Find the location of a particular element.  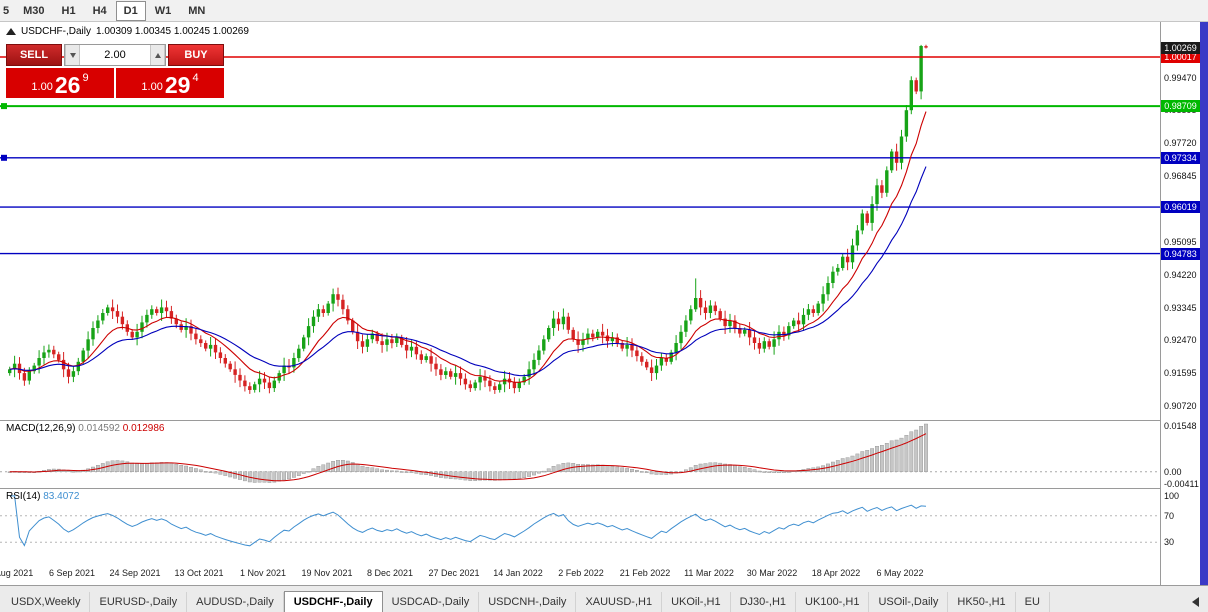

price-axis-label: 0.96845 is located at coordinates (1180, 176).